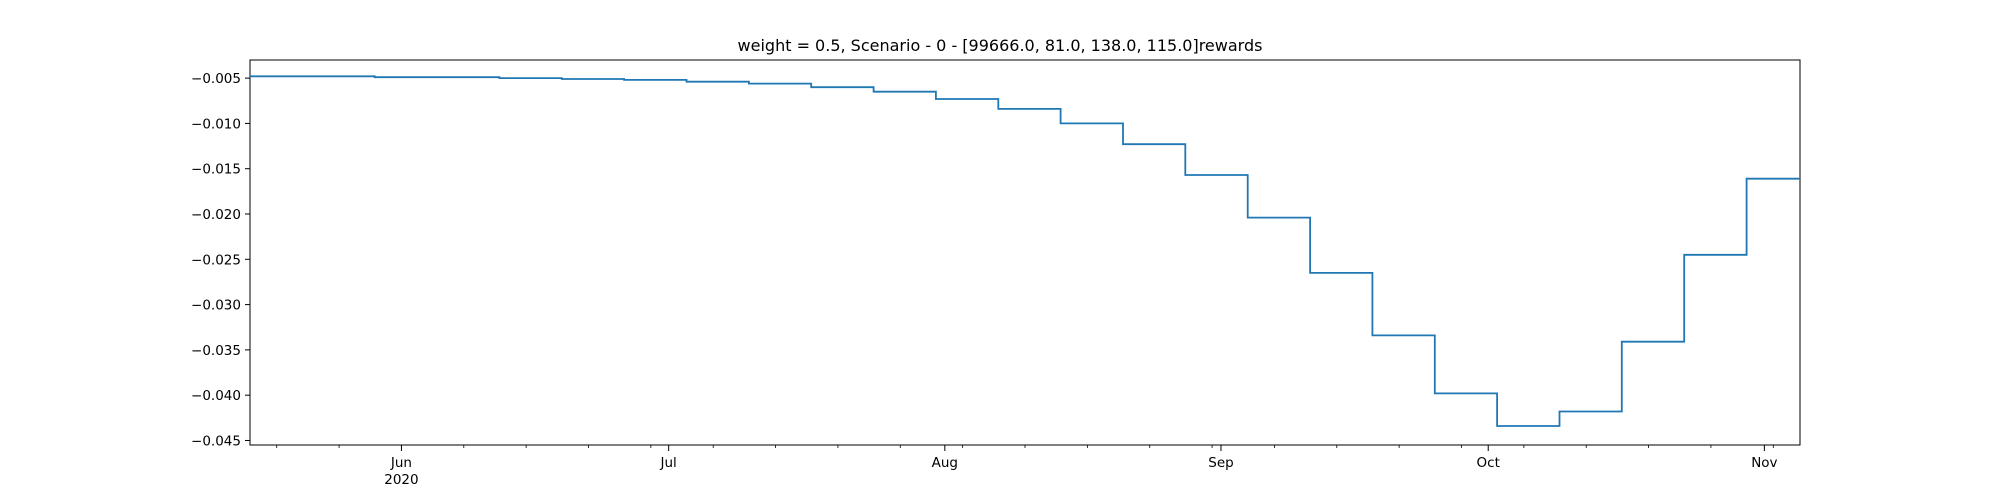  Describe the element at coordinates (216, 351) in the screenshot. I see `y-tick-label: −0.035` at that location.